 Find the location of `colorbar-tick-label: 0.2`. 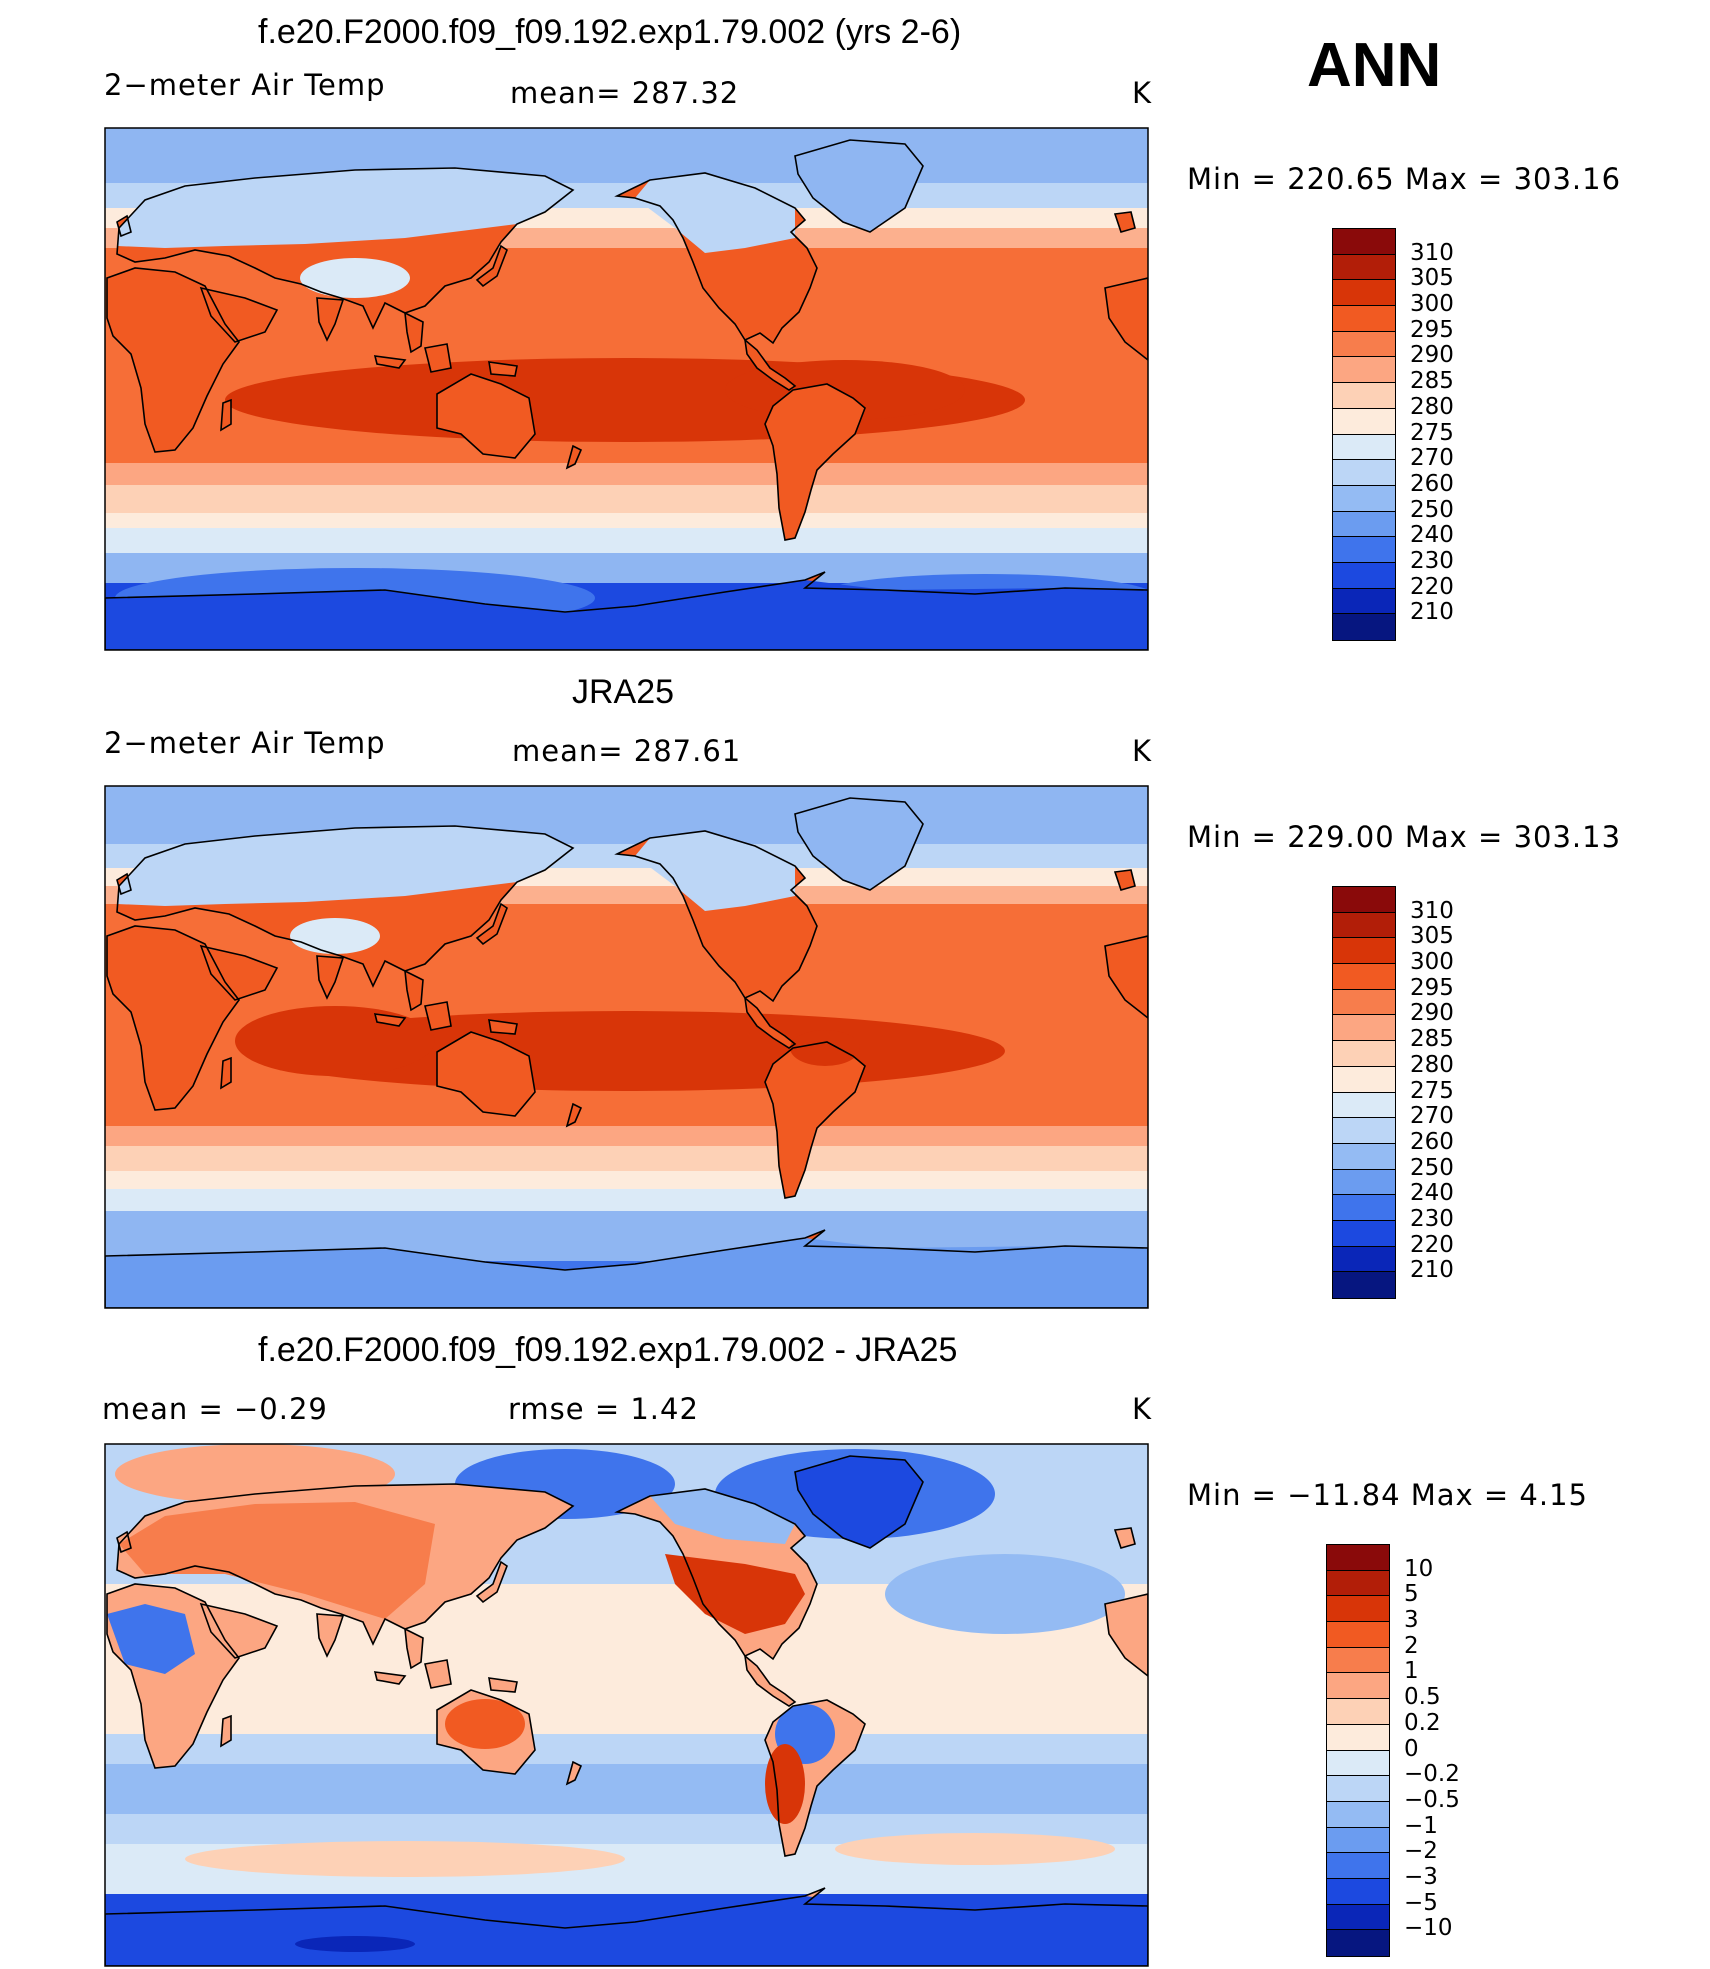

colorbar-tick-label: 0.2 is located at coordinates (1422, 1722).